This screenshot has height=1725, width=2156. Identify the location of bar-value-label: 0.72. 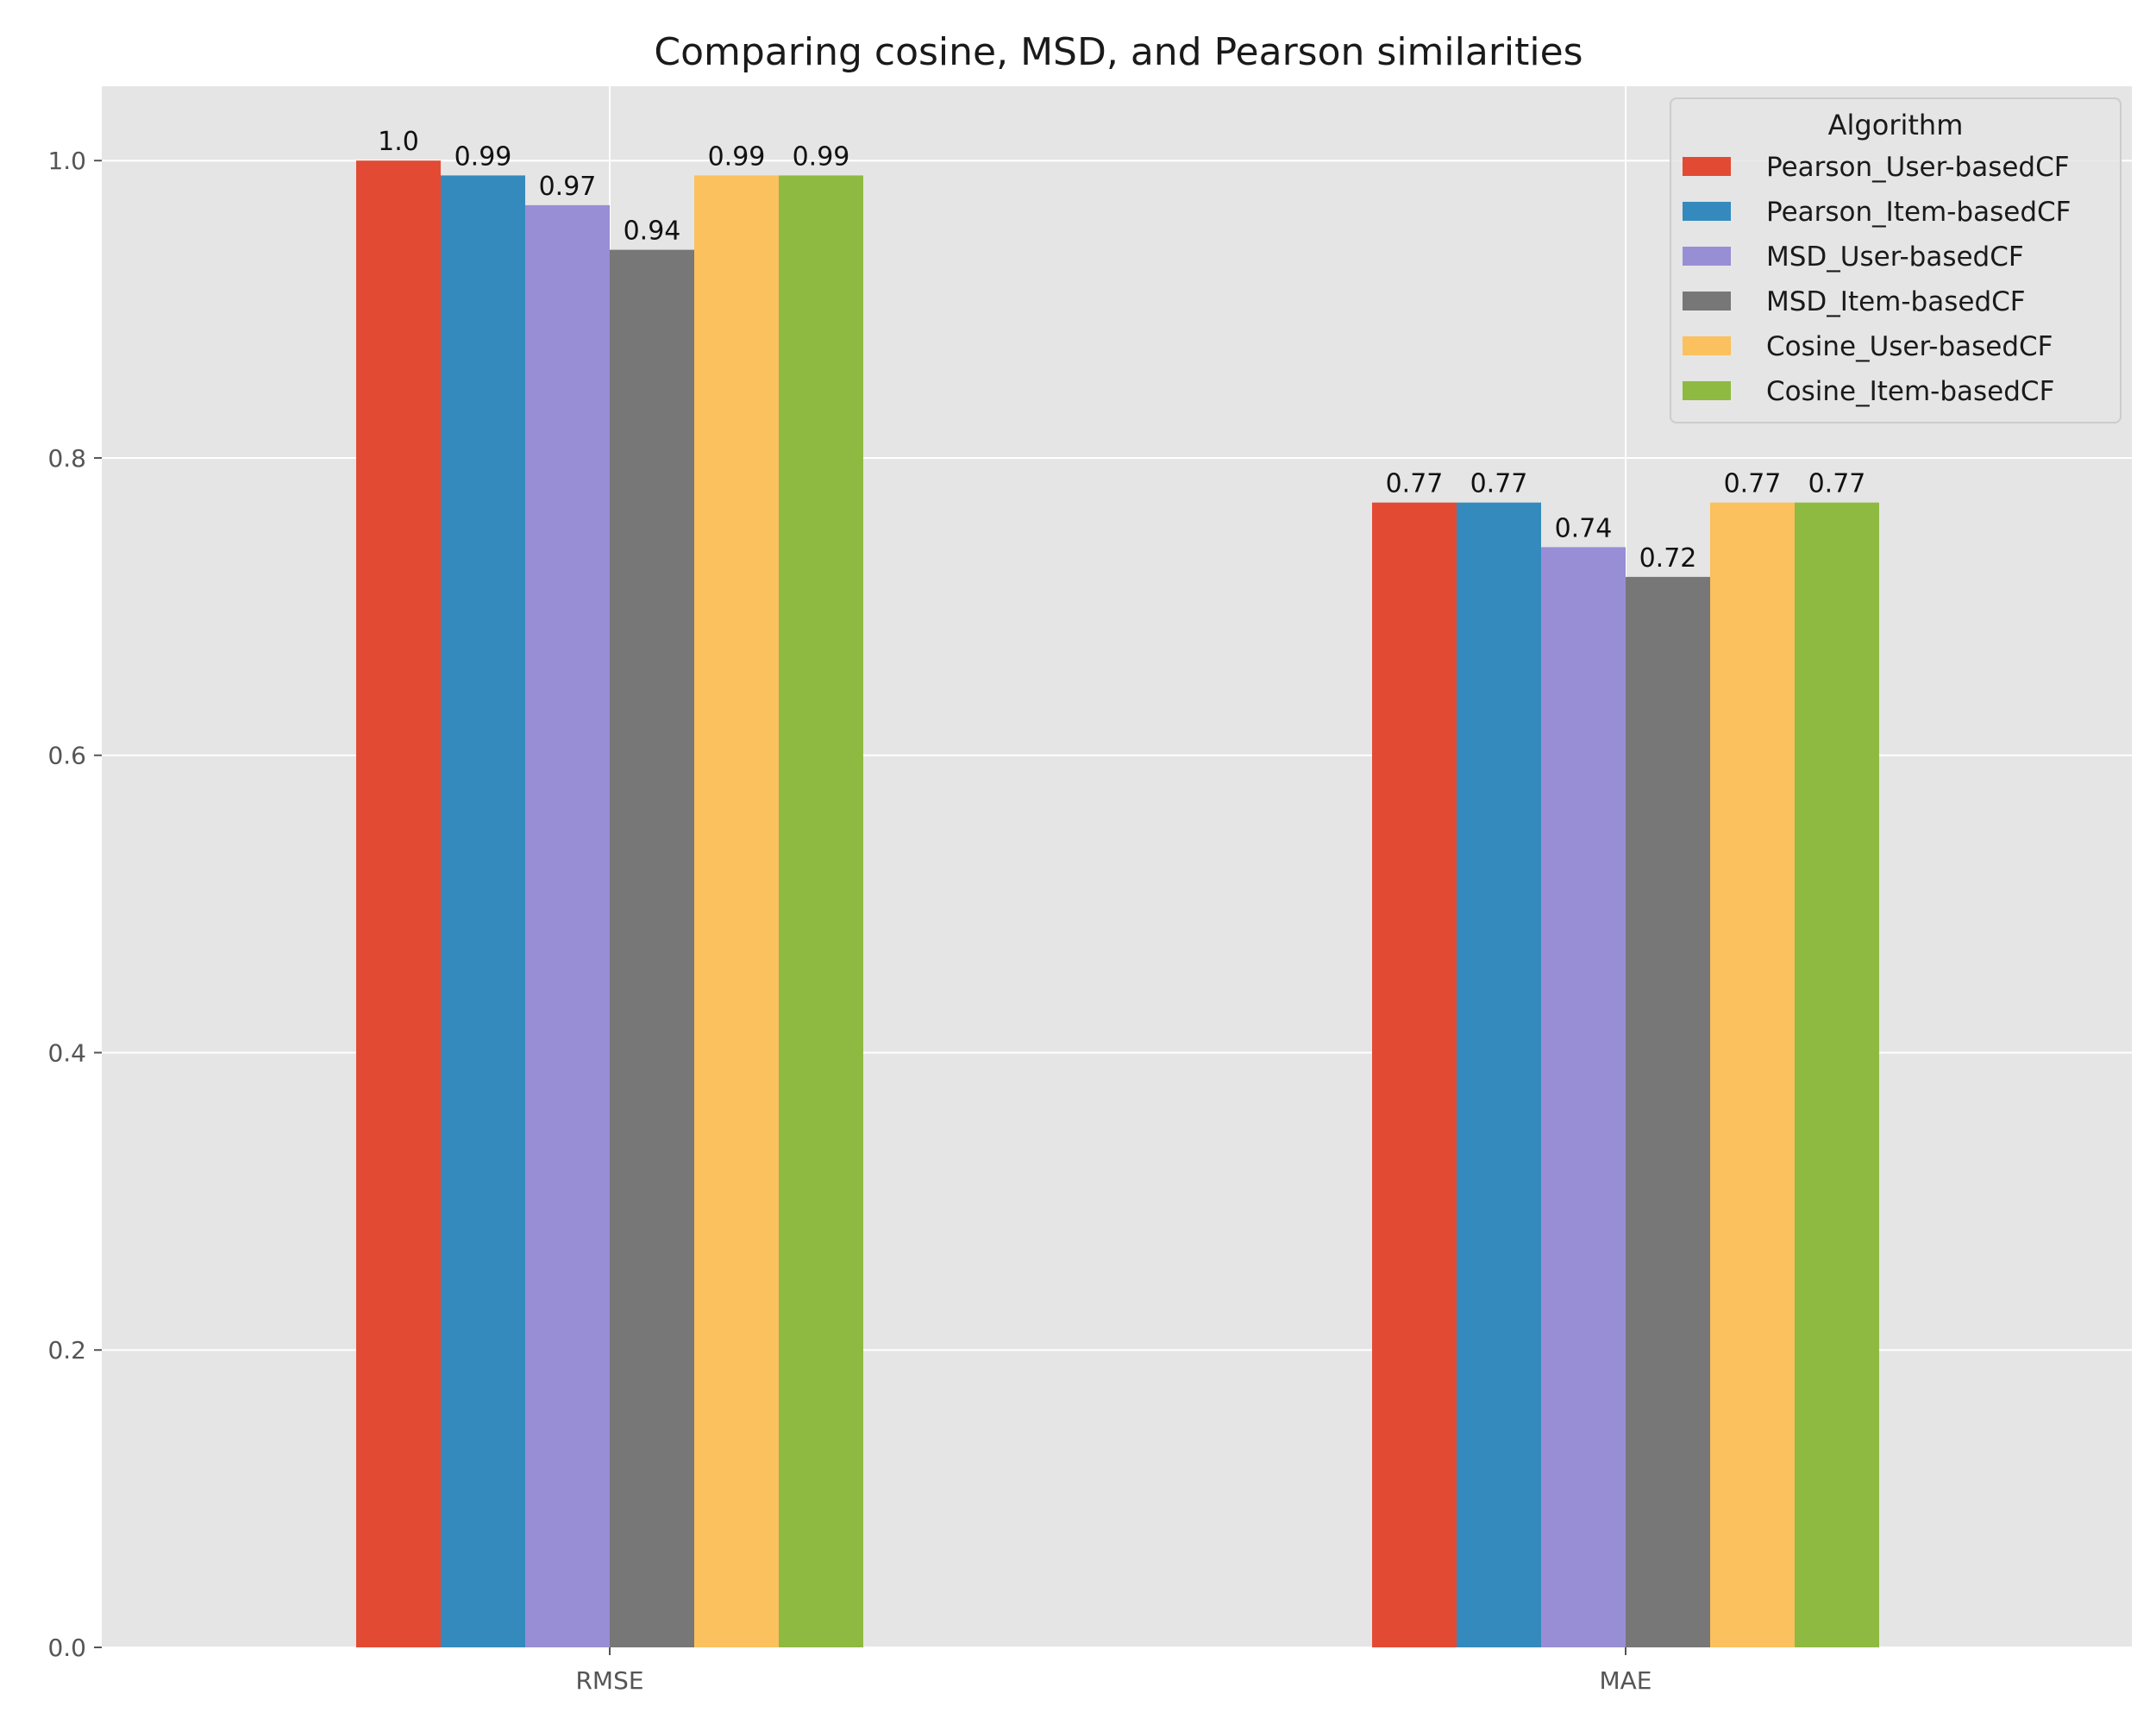
(1668, 558).